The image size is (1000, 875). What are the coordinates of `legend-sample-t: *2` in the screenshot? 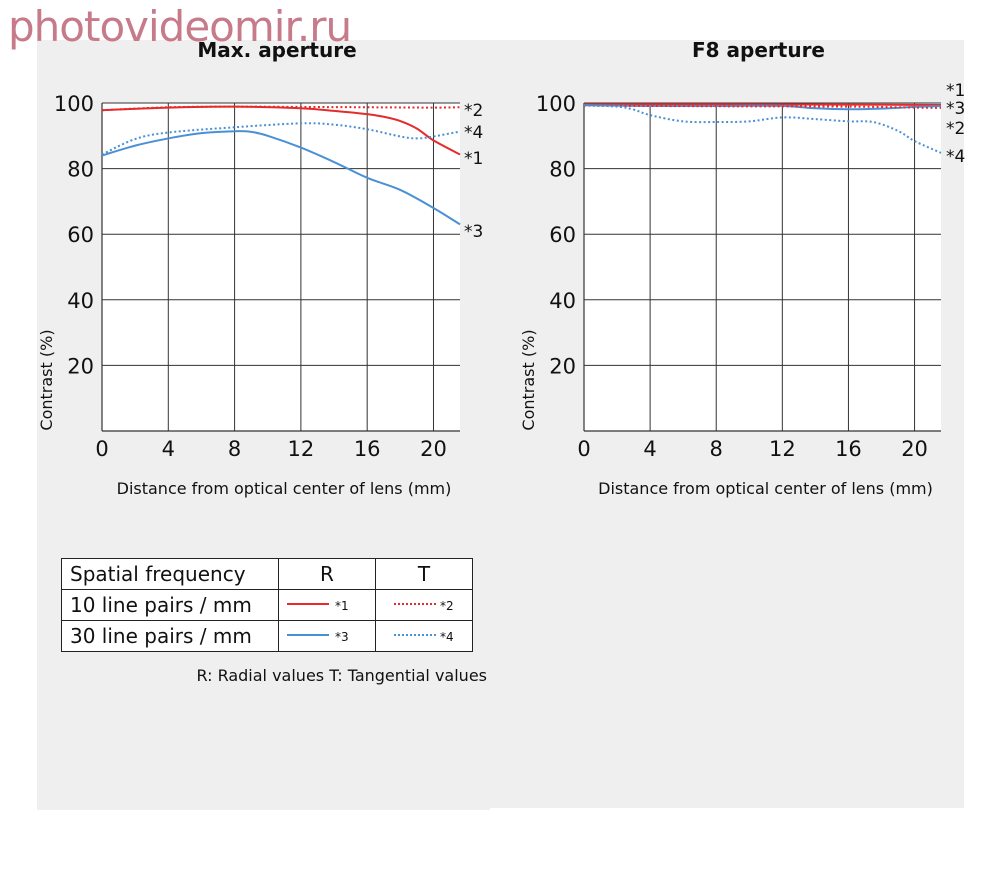 It's located at (424, 605).